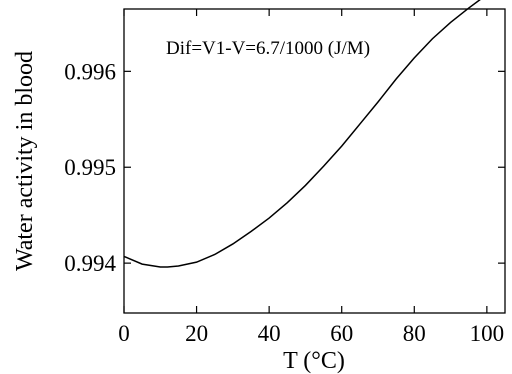 The height and width of the screenshot is (374, 512). I want to click on x-tick-label: 100, so click(487, 333).